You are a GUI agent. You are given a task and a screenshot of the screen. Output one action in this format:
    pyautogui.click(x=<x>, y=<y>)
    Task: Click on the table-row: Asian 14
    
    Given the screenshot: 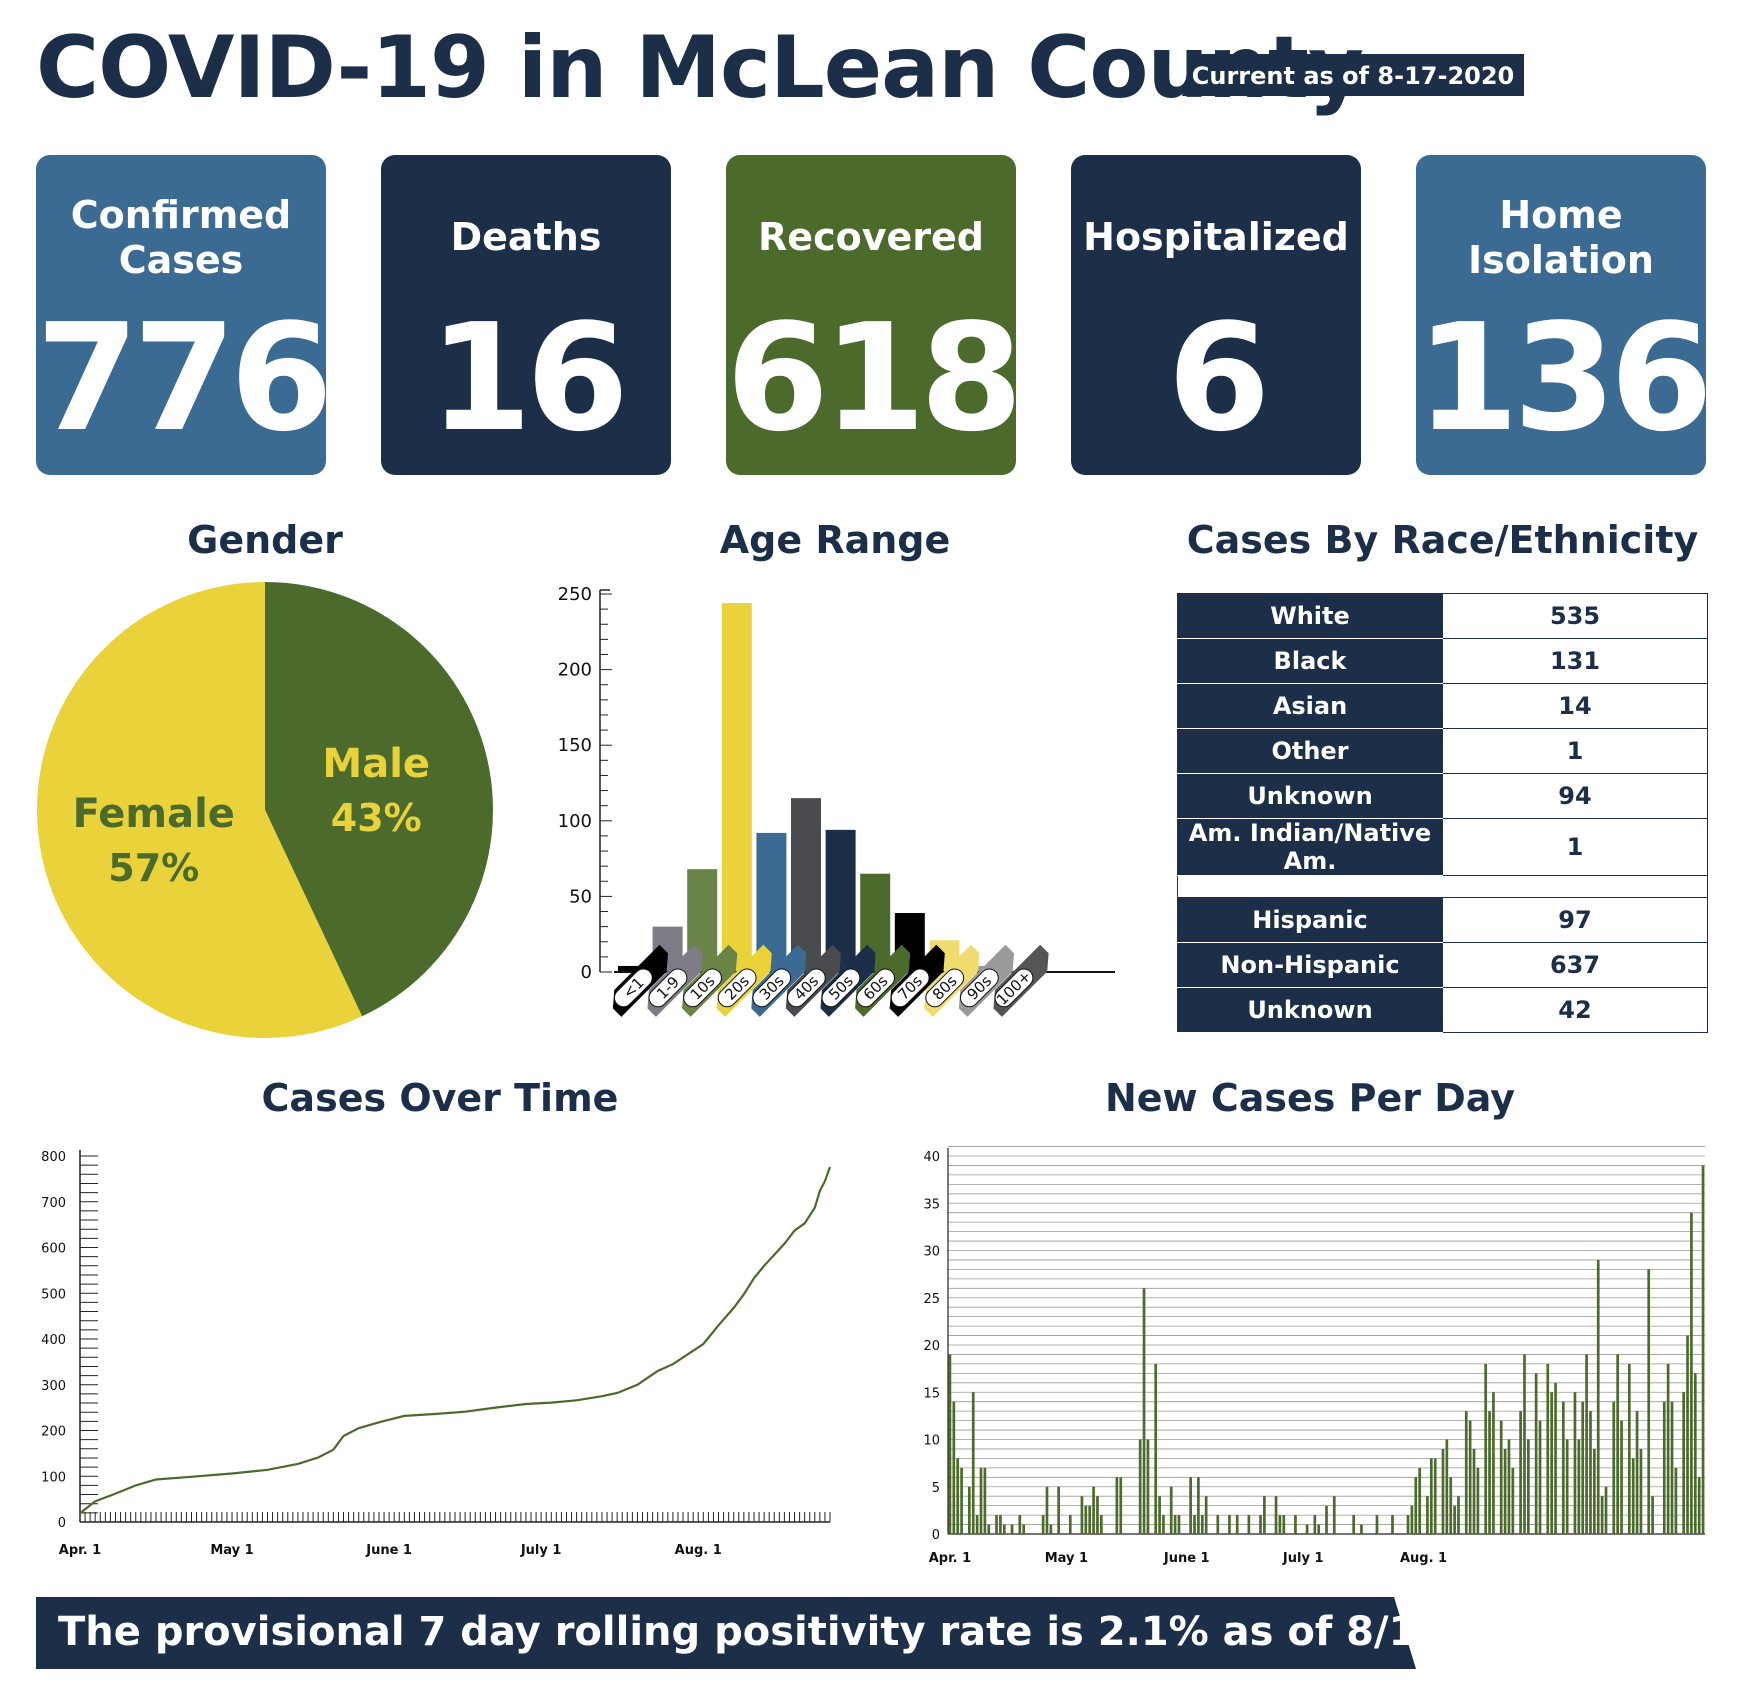 What is the action you would take?
    pyautogui.click(x=1442, y=706)
    